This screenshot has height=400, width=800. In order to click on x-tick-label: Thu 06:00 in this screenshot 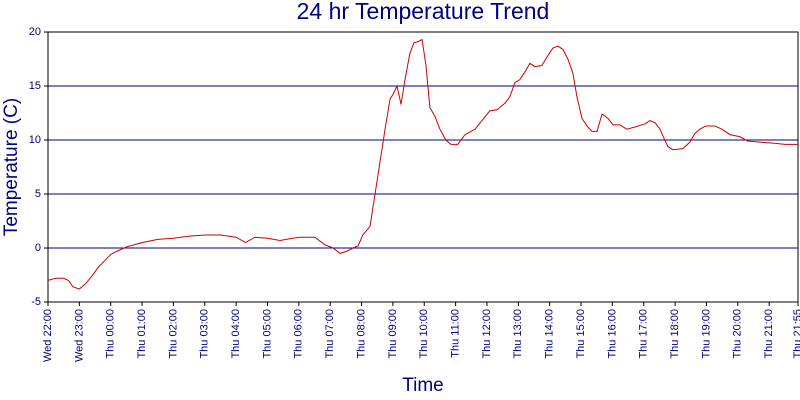, I will do `click(299, 334)`.